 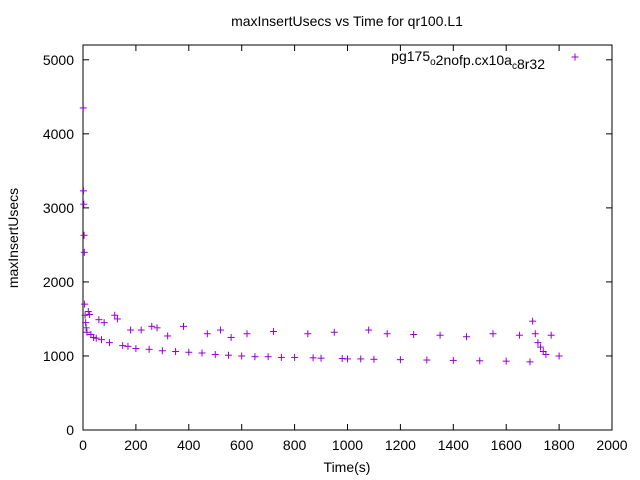 What do you see at coordinates (611, 445) in the screenshot?
I see `x-tick-label: 2000` at bounding box center [611, 445].